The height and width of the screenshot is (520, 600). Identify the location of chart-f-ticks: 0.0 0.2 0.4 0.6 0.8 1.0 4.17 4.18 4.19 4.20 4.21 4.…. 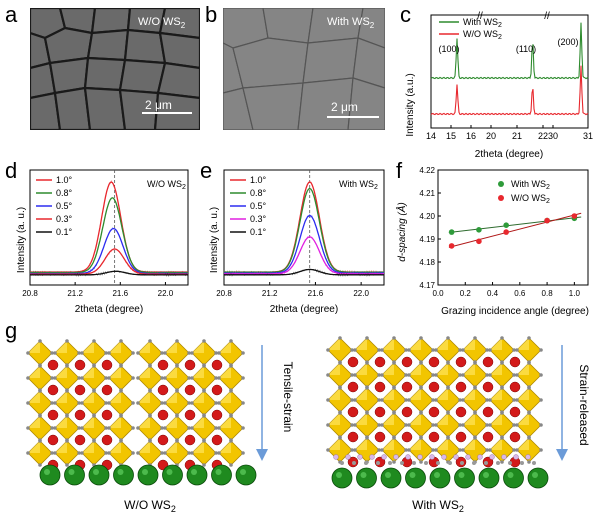
(499, 232).